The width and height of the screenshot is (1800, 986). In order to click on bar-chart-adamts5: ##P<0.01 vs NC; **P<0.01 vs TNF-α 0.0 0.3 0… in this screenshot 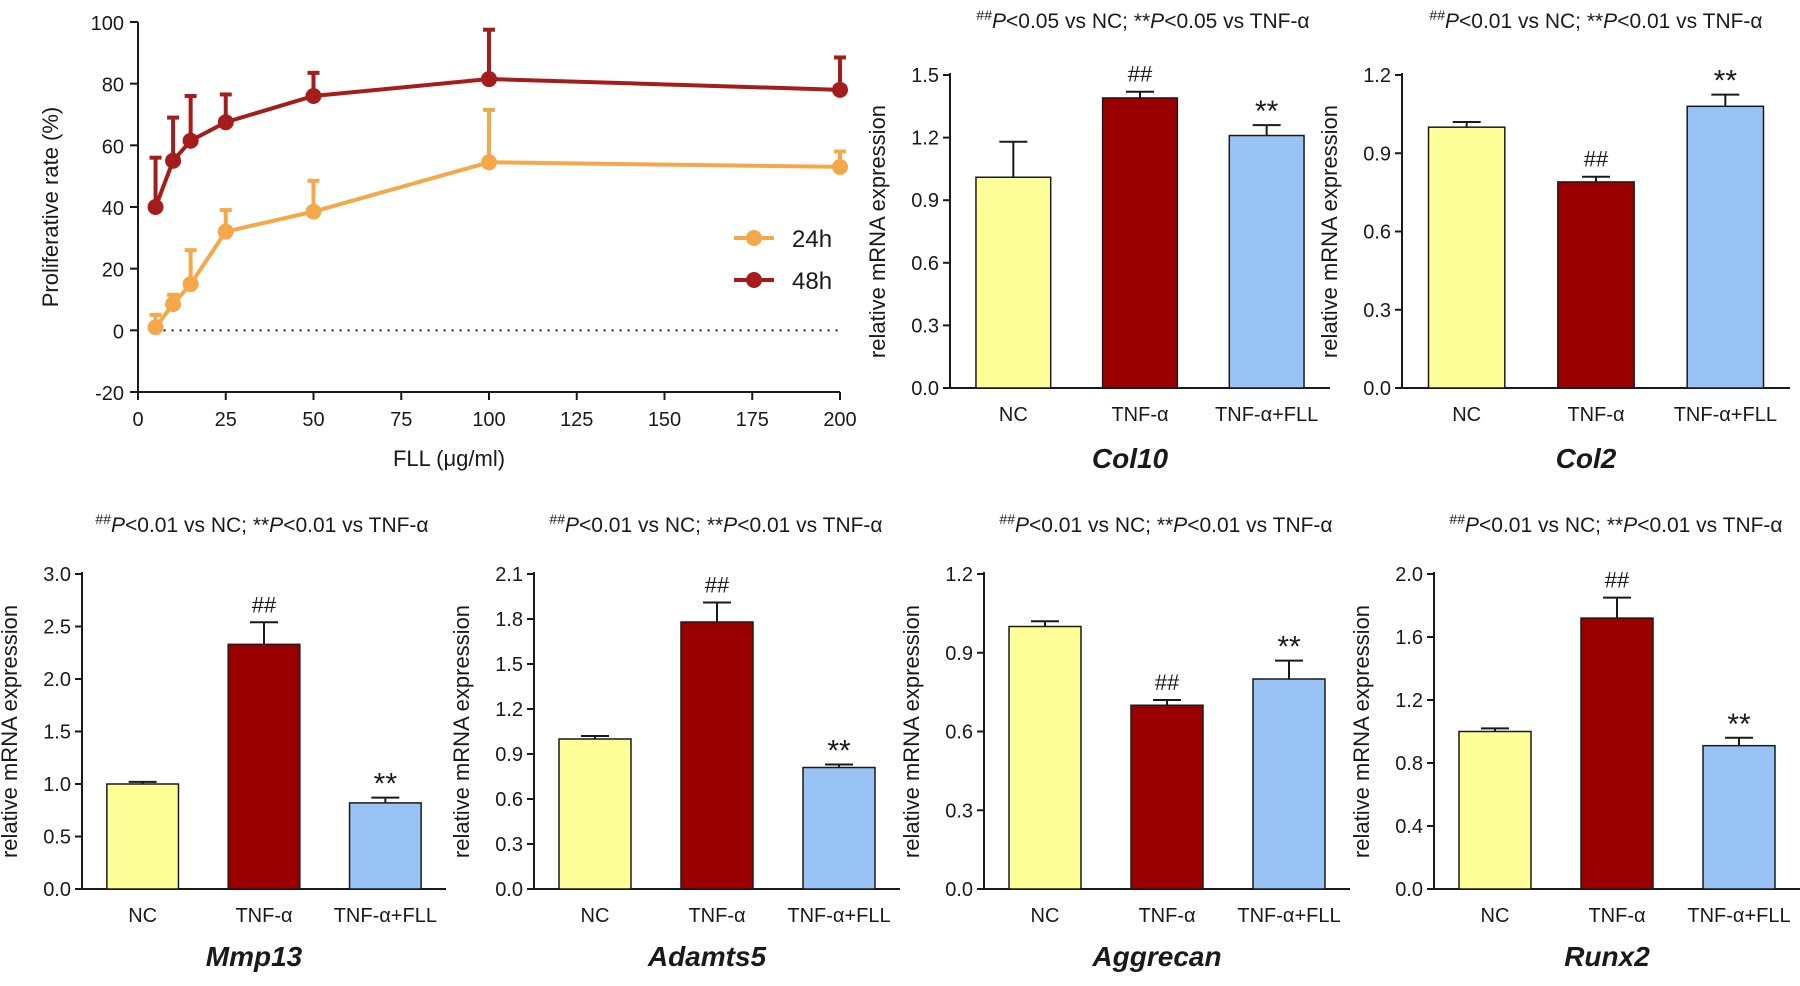, I will do `click(674, 741)`.